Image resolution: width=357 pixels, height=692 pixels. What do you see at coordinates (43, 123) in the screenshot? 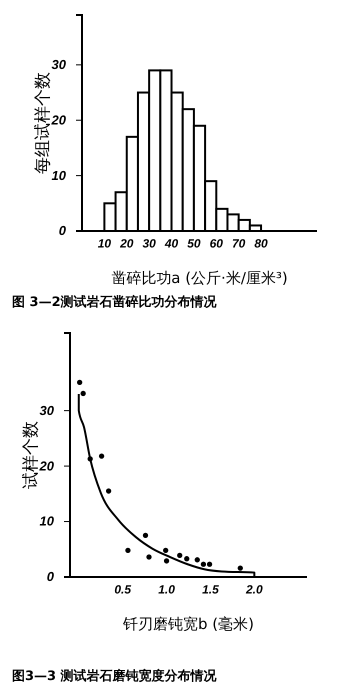
I see `y-axis-title: 每组试样个数` at bounding box center [43, 123].